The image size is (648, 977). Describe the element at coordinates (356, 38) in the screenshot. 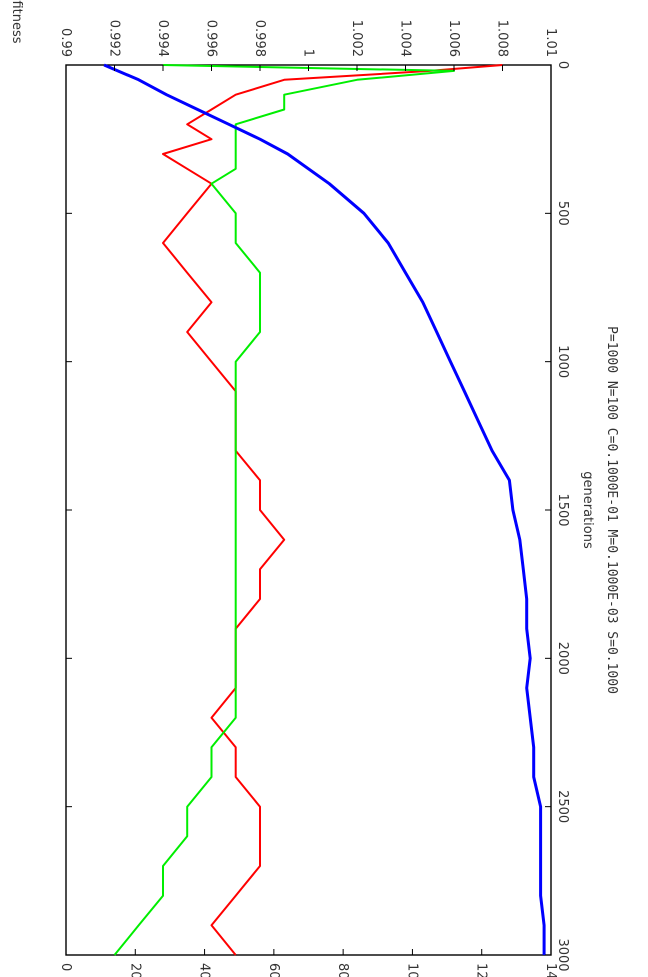

I see `y-left-tick-label: 1.002` at that location.